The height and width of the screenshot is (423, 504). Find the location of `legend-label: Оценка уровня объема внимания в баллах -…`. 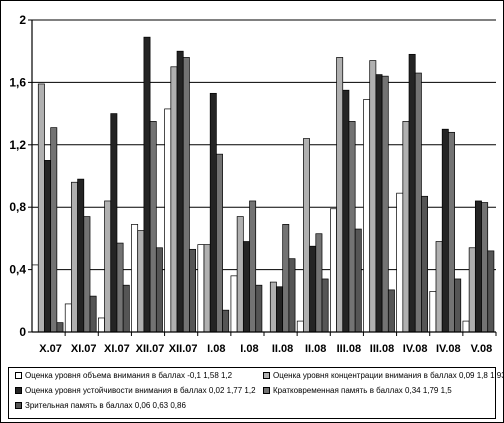

legend-label: Оценка уровня объема внимания в баллах -… is located at coordinates (129, 375).